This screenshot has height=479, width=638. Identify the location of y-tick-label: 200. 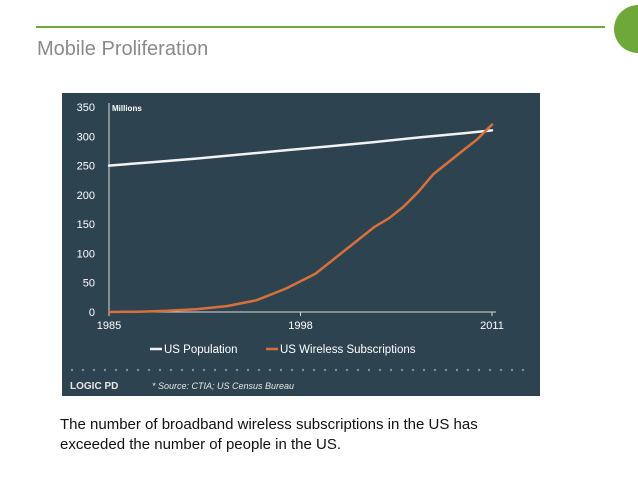
(86, 196).